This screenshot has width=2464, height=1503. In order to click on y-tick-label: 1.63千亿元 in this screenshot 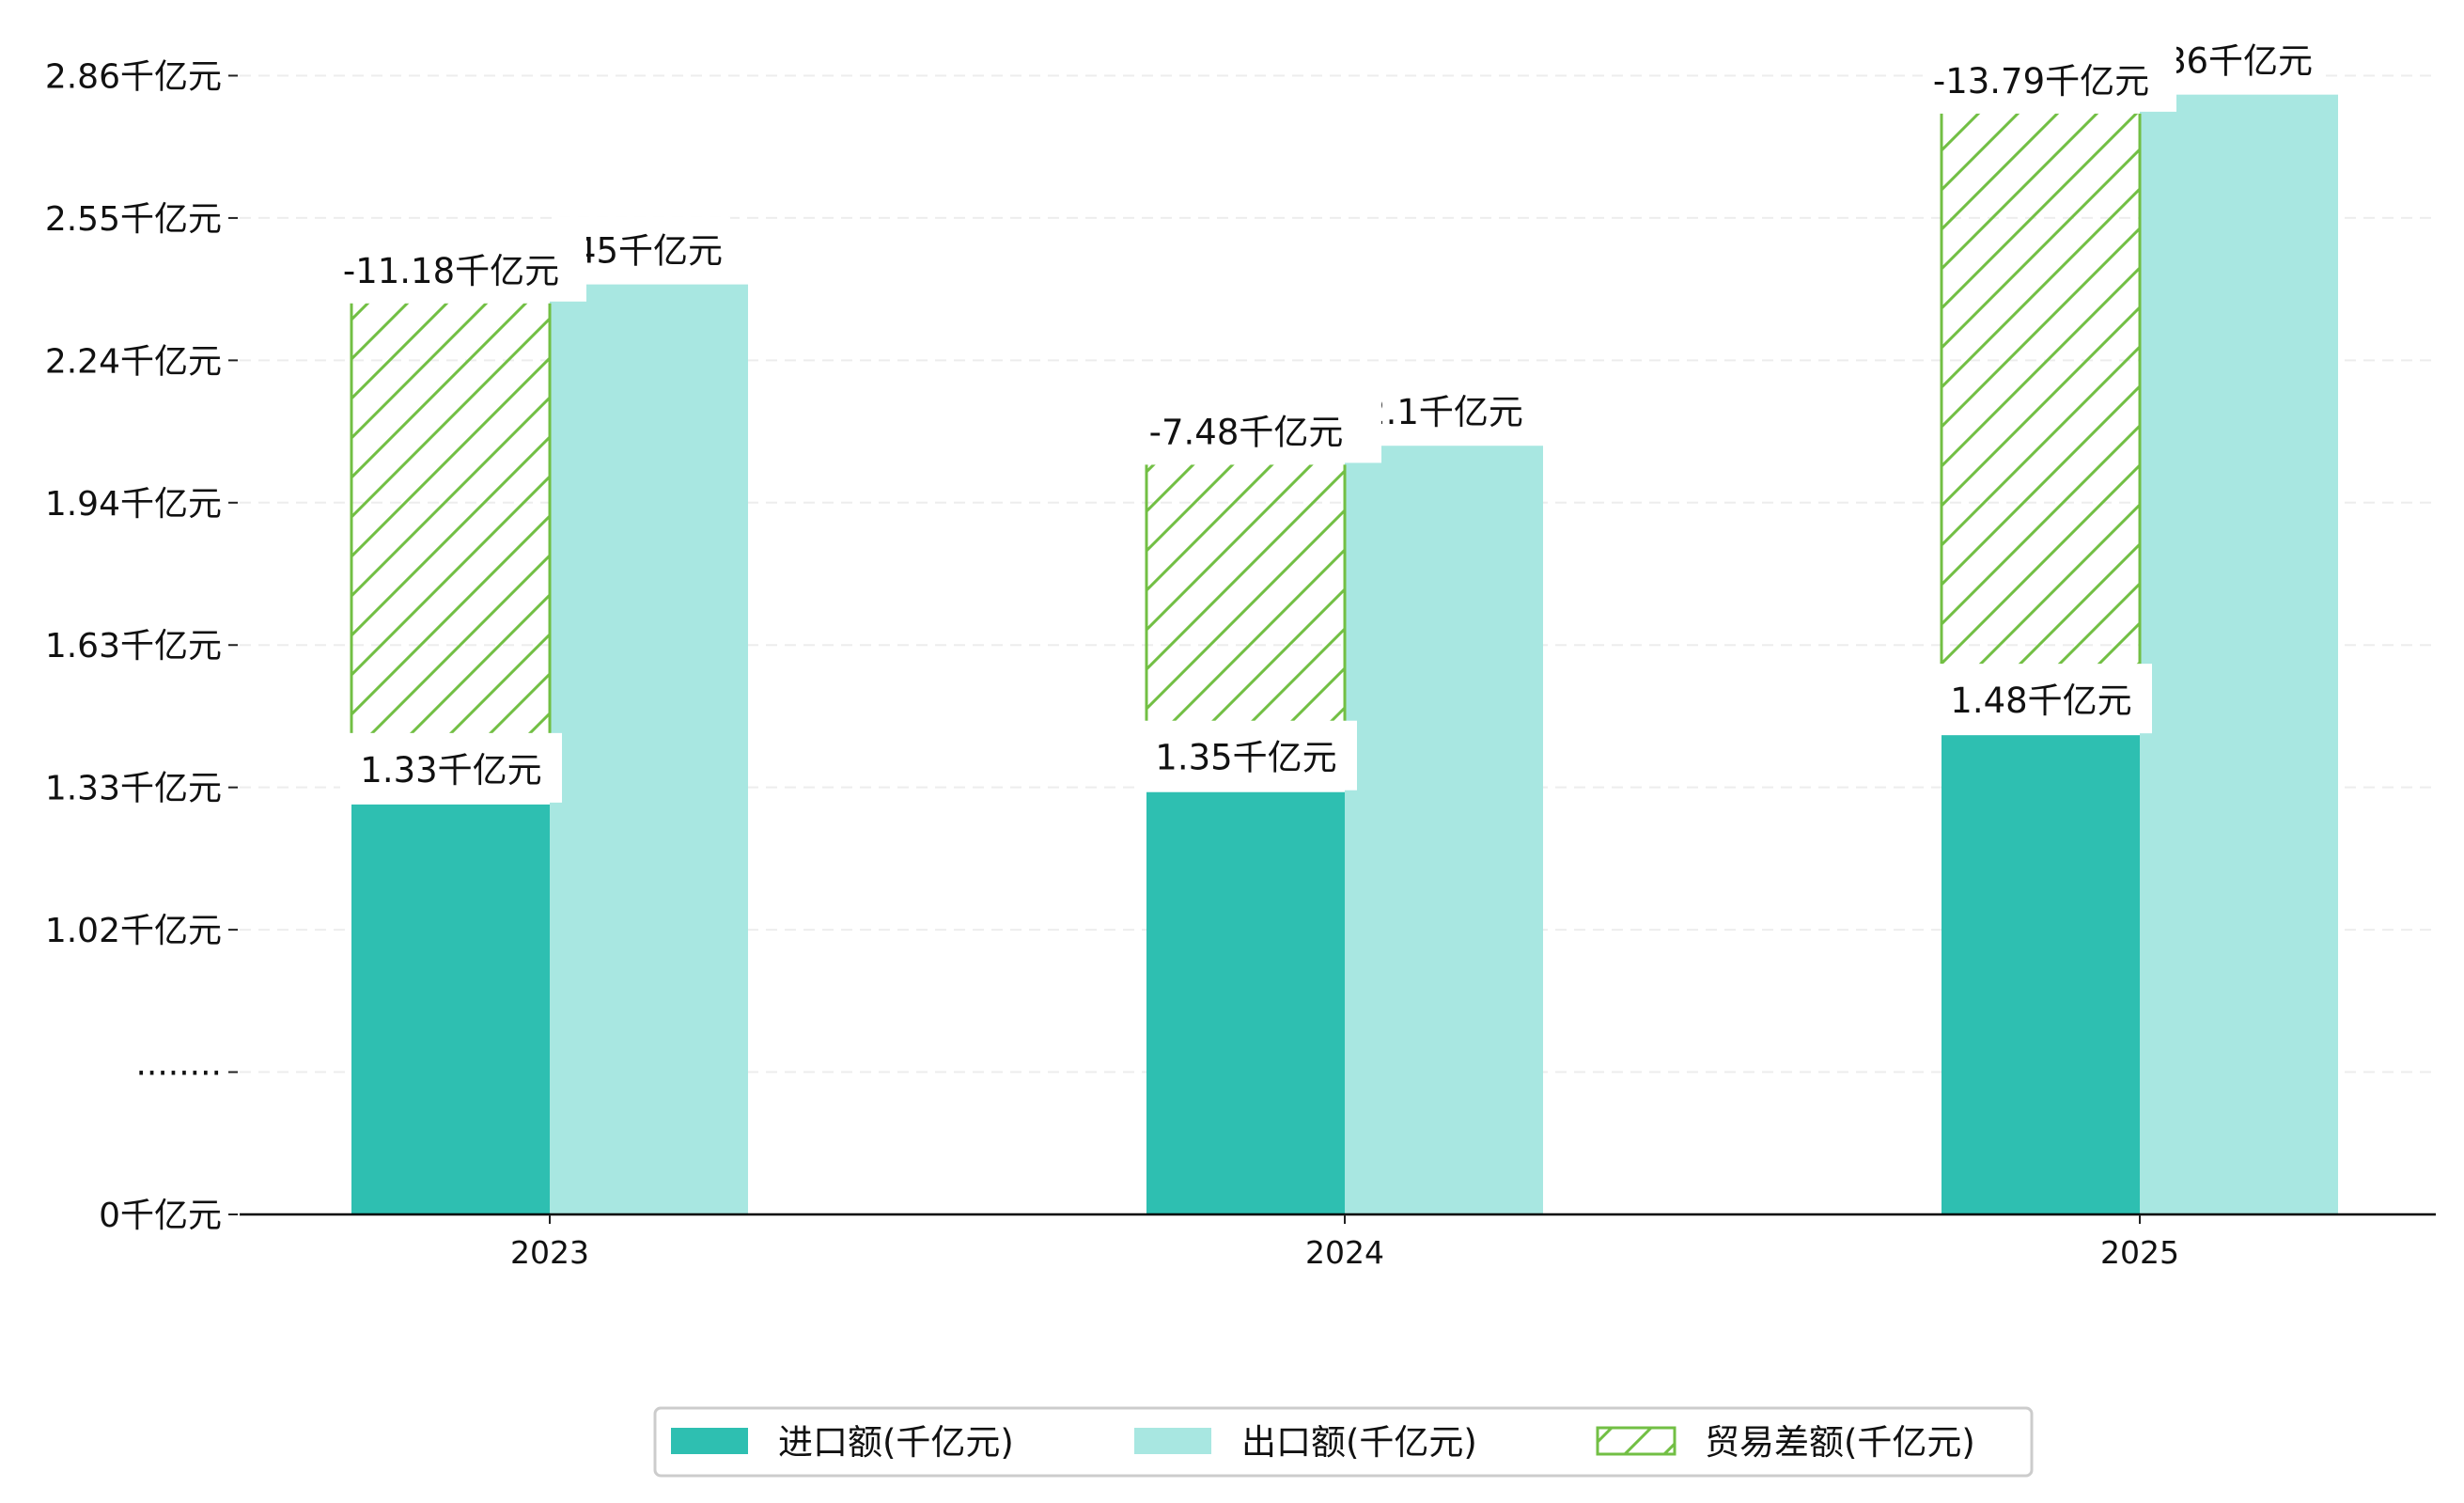, I will do `click(133, 646)`.